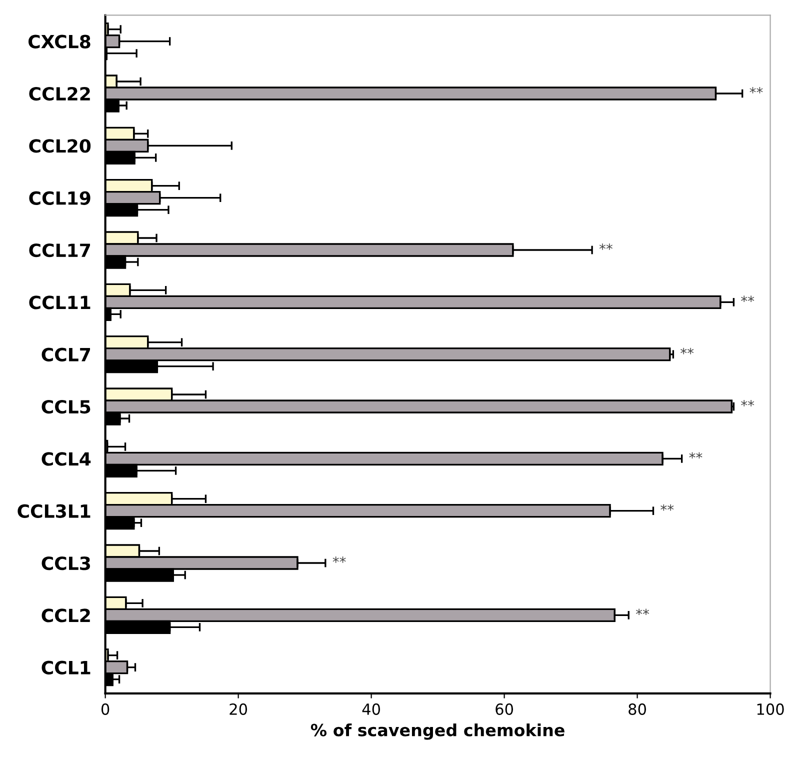 The height and width of the screenshot is (762, 786). I want to click on y-tick-label: CCL17, so click(59, 250).